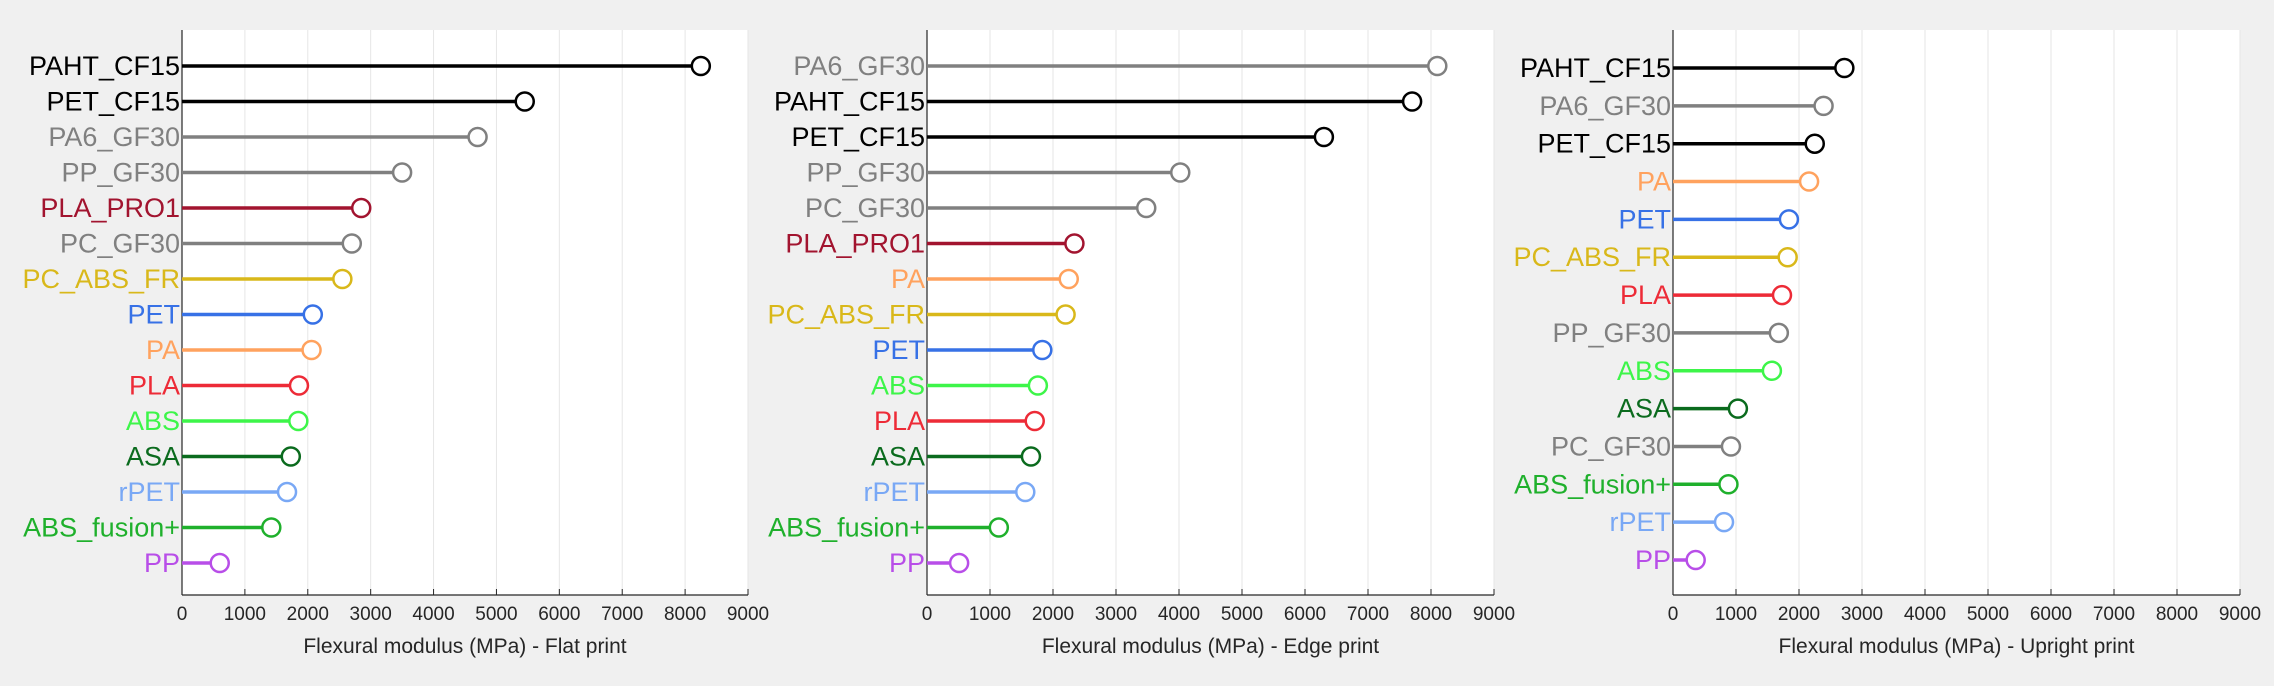  Describe the element at coordinates (855, 244) in the screenshot. I see `category-label-PLA_PRO1: PLA_PRO1` at that location.